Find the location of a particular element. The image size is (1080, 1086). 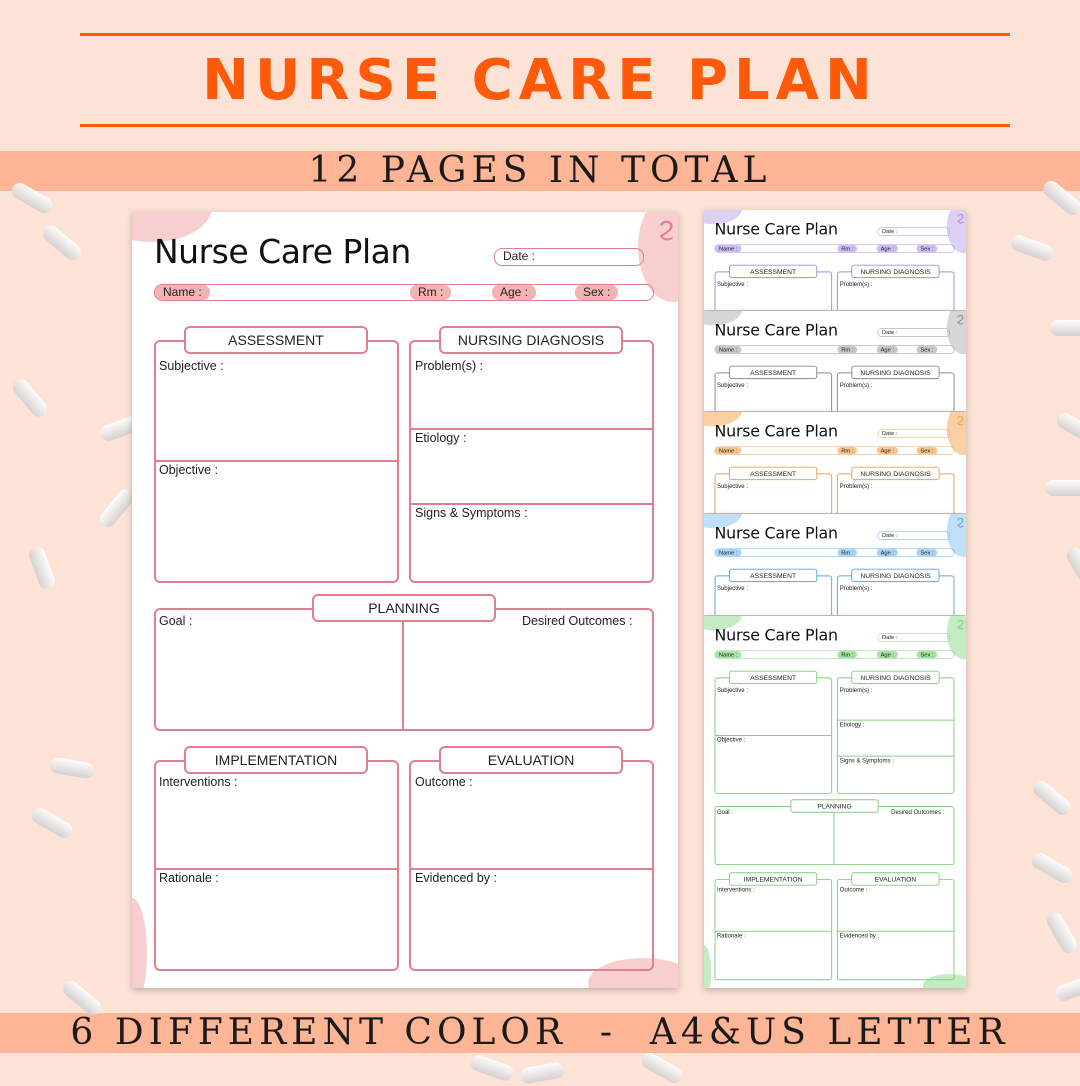

interventions-label: Interventions : is located at coordinates (198, 782).